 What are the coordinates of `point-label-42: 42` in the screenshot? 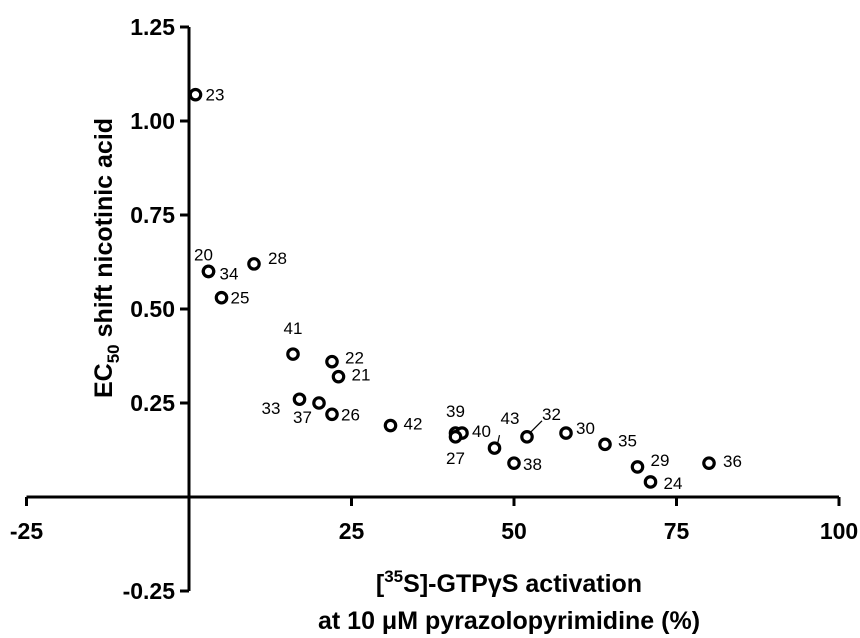 It's located at (413, 424).